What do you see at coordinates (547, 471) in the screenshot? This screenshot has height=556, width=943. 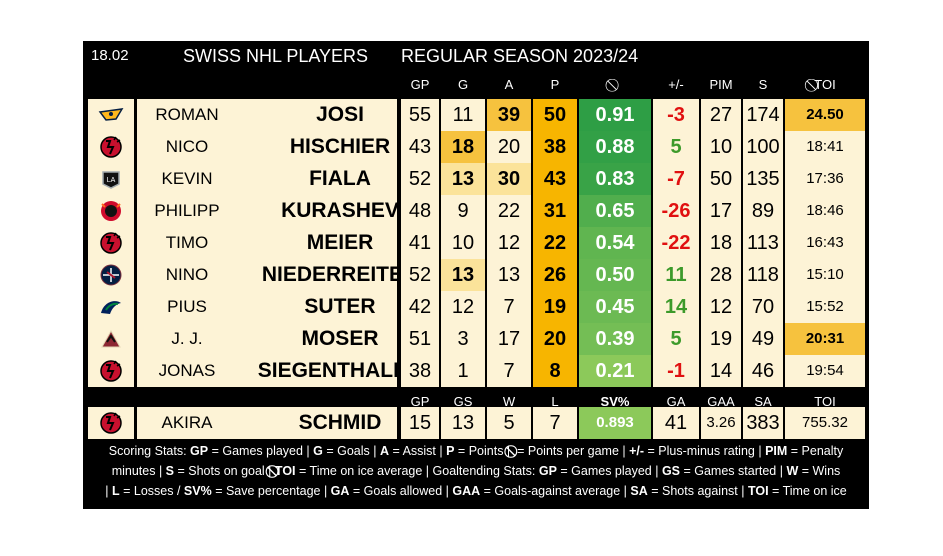 I see `legend-term: GP` at bounding box center [547, 471].